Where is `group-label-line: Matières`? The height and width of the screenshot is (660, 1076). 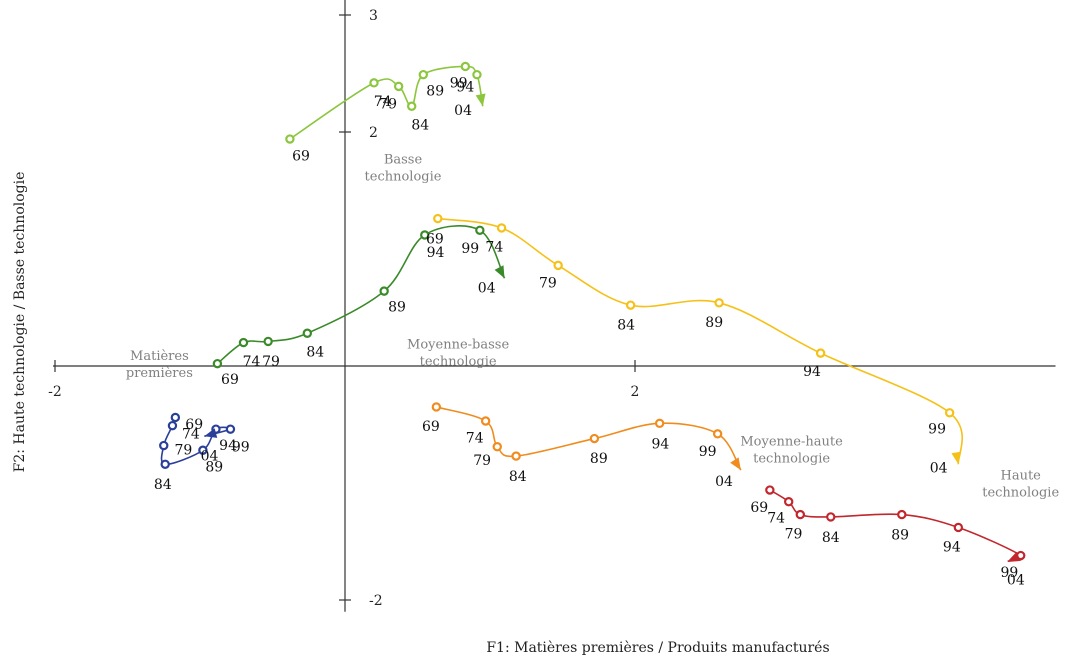
group-label-line: Matières is located at coordinates (159, 356).